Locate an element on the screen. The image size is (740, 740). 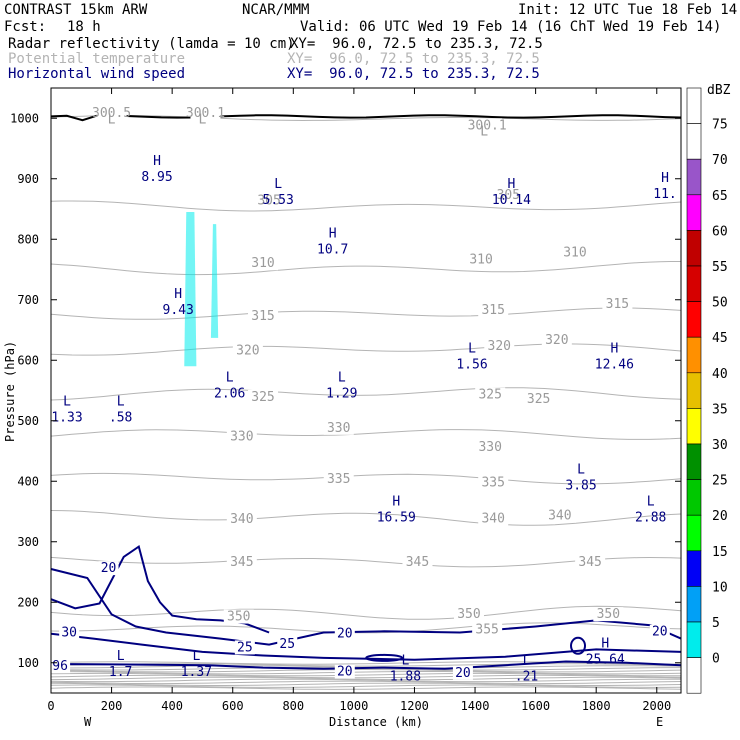
x-tick-label-1: 200 is located at coordinates (112, 706).